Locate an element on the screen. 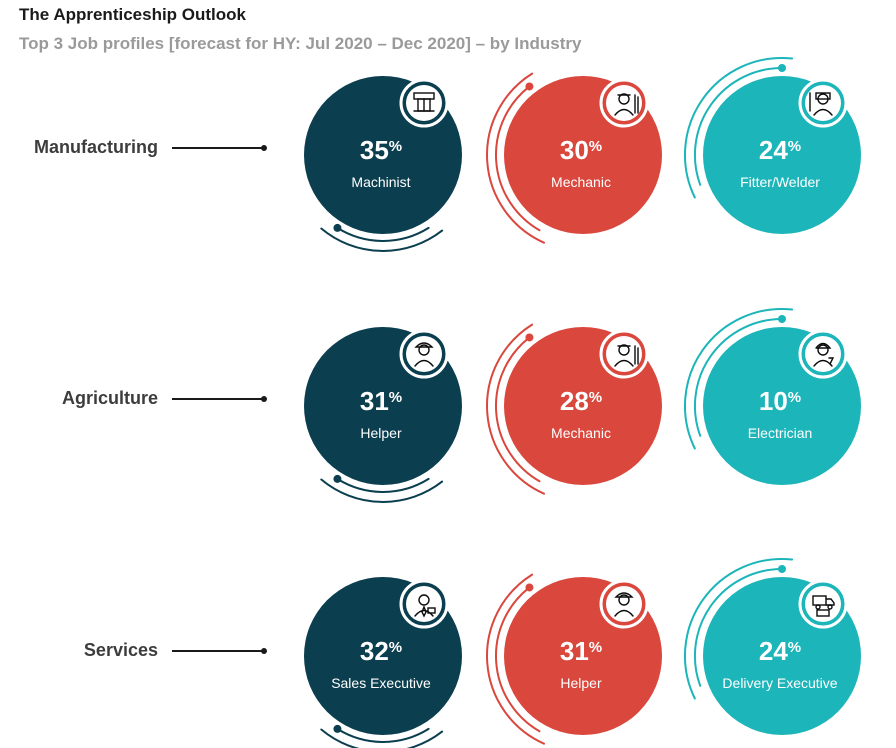 The height and width of the screenshot is (748, 896). connector-line-agriculture is located at coordinates (219, 399).